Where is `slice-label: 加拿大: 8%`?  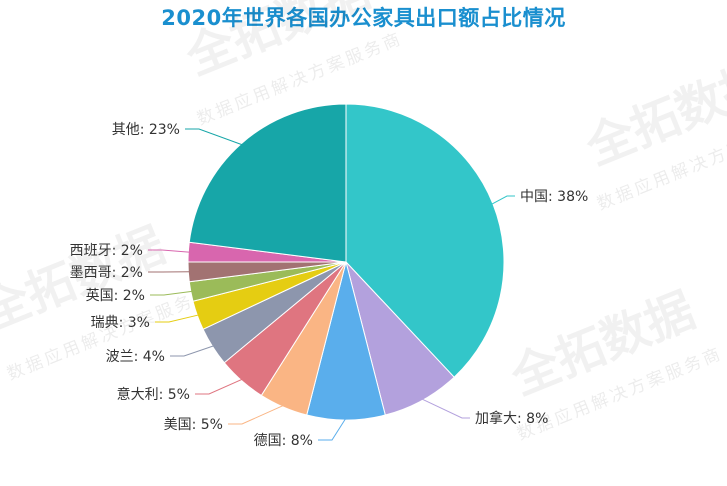
slice-label: 加拿大: 8% is located at coordinates (511, 418).